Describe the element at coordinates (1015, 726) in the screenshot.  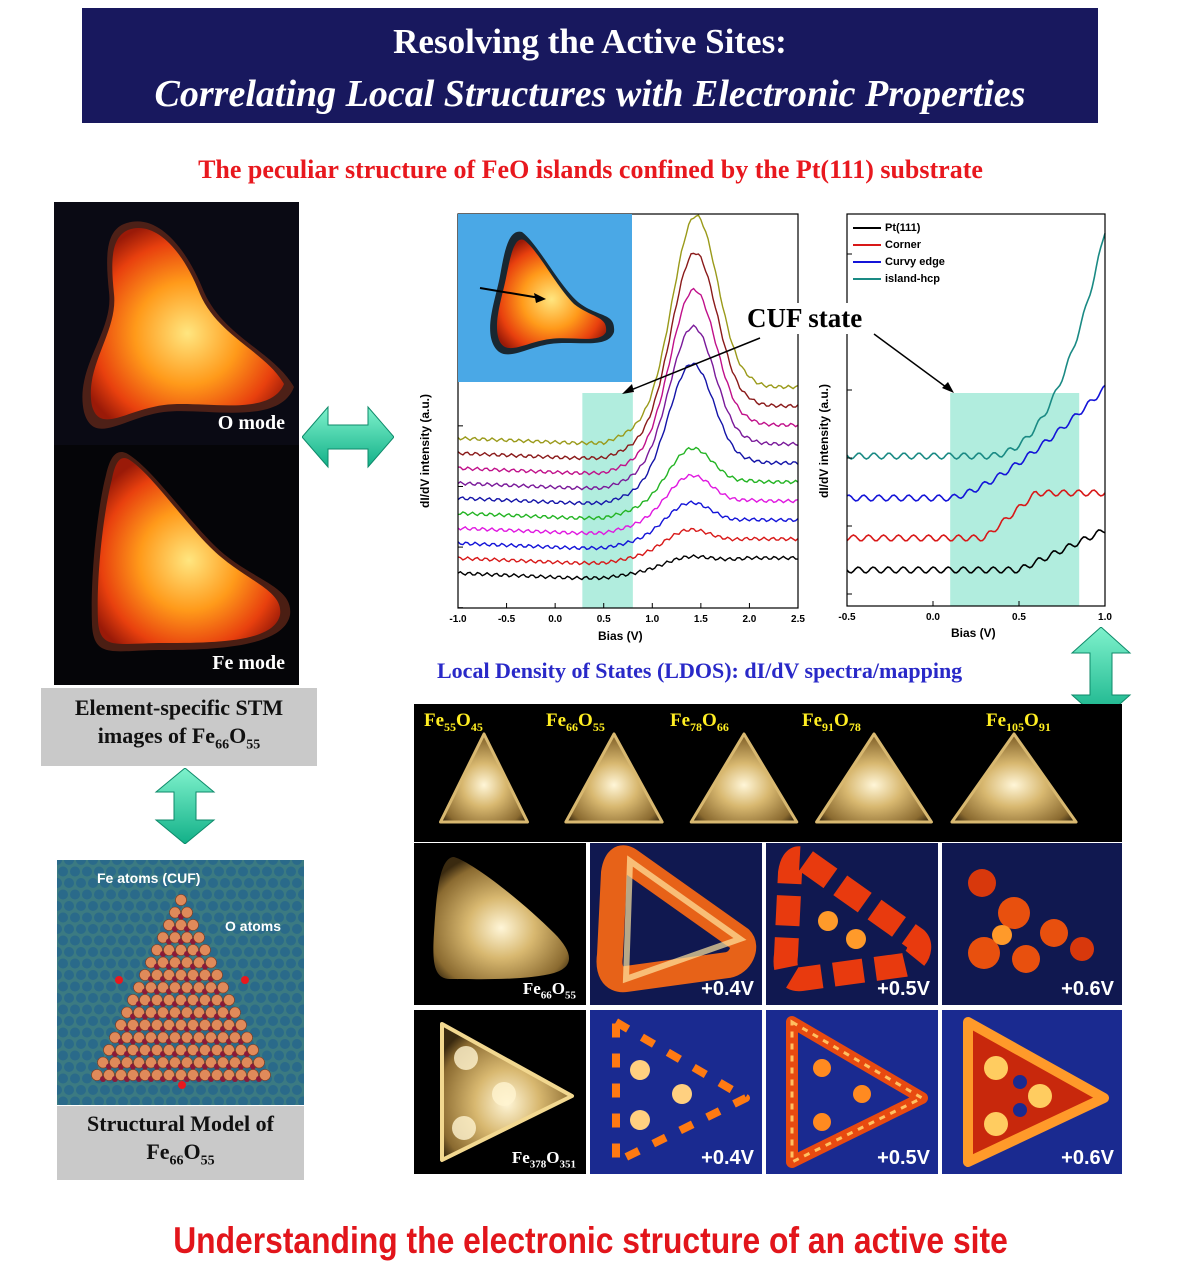
I see `tl4-n1: 105` at that location.